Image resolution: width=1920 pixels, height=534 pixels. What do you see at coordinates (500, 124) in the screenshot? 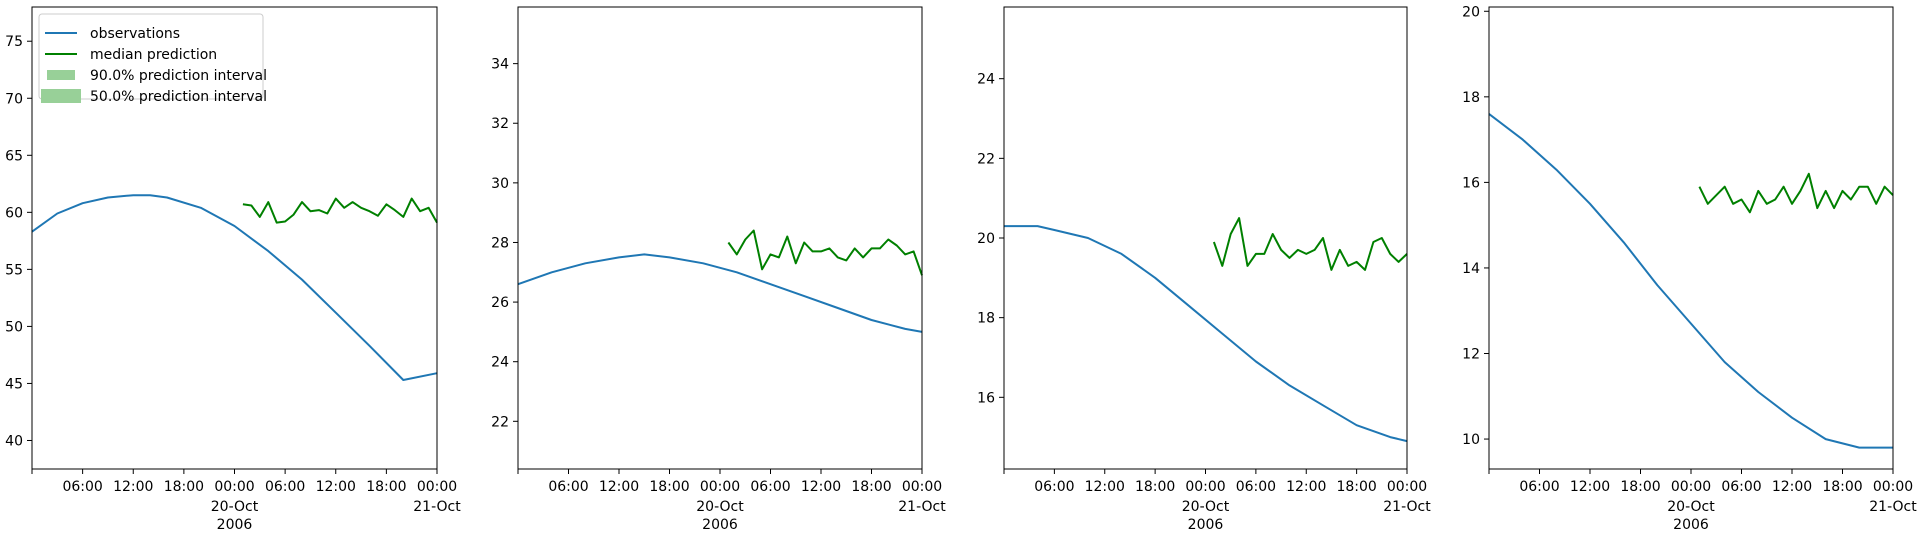
I see `y-tick-label: 32` at bounding box center [500, 124].